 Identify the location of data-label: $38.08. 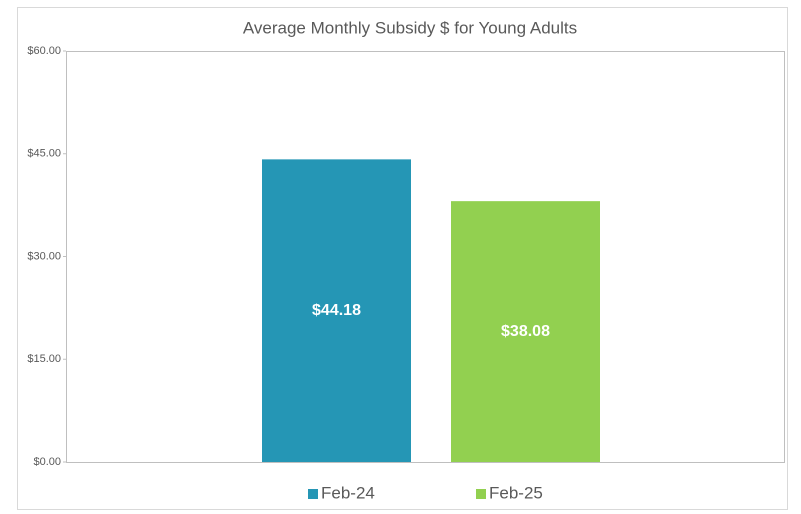
(525, 331).